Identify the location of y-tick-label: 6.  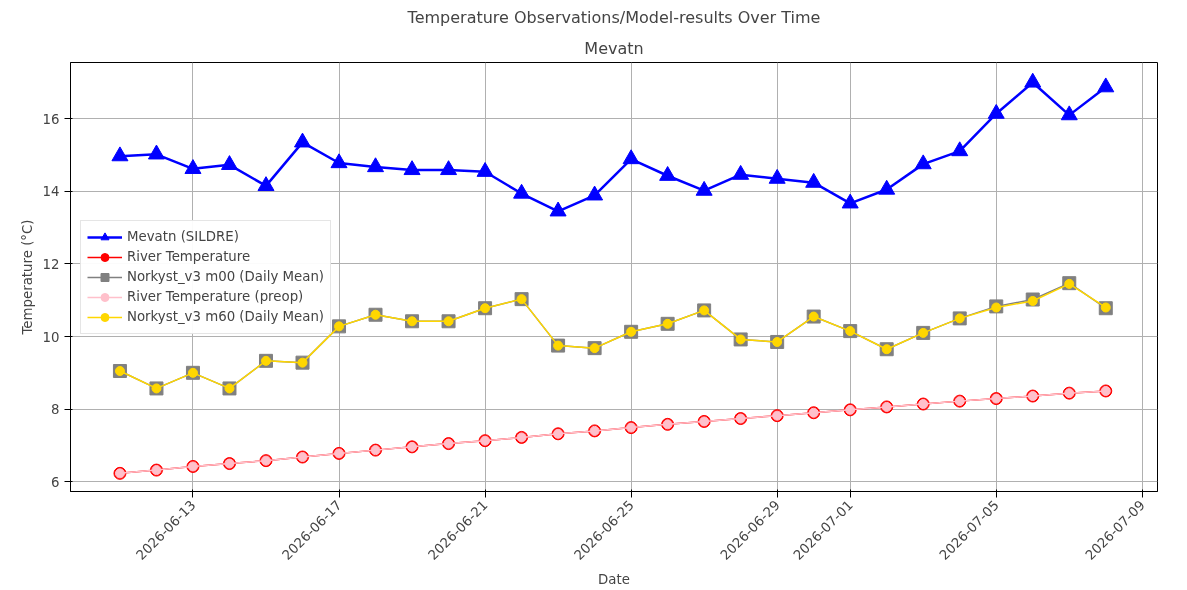
(55, 482).